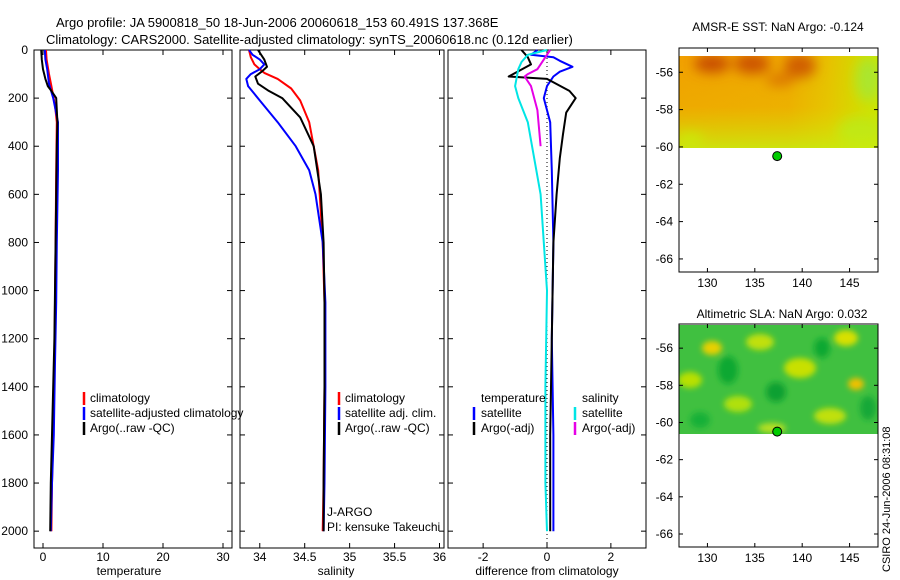 Image resolution: width=900 pixels, height=580 pixels. I want to click on x-tick-label: -2, so click(483, 557).